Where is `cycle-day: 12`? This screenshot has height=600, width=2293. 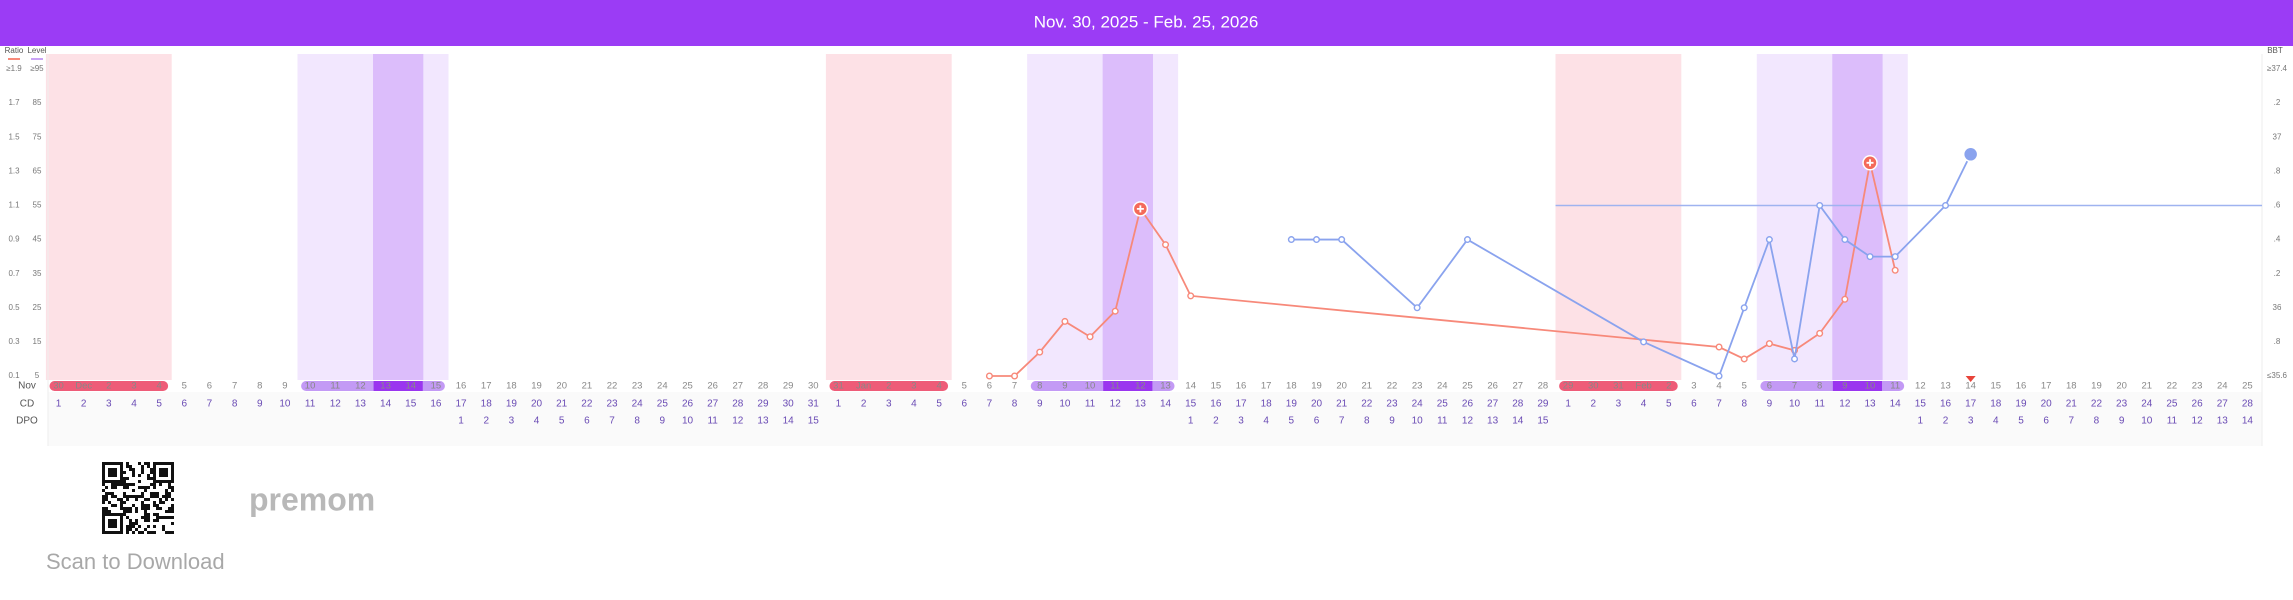 cycle-day: 12 is located at coordinates (1845, 404).